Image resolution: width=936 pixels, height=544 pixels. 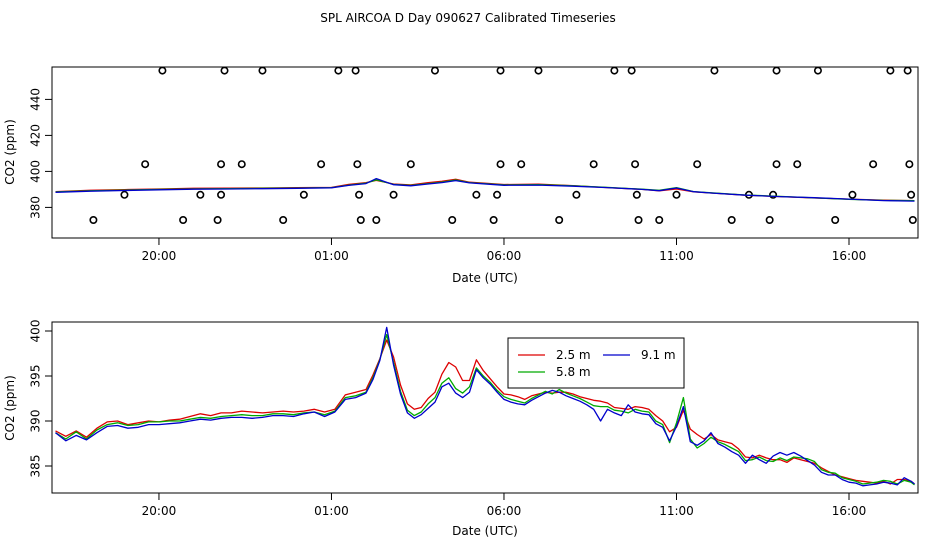 I want to click on legend-label-5-8m: 5.8 m, so click(x=573, y=372).